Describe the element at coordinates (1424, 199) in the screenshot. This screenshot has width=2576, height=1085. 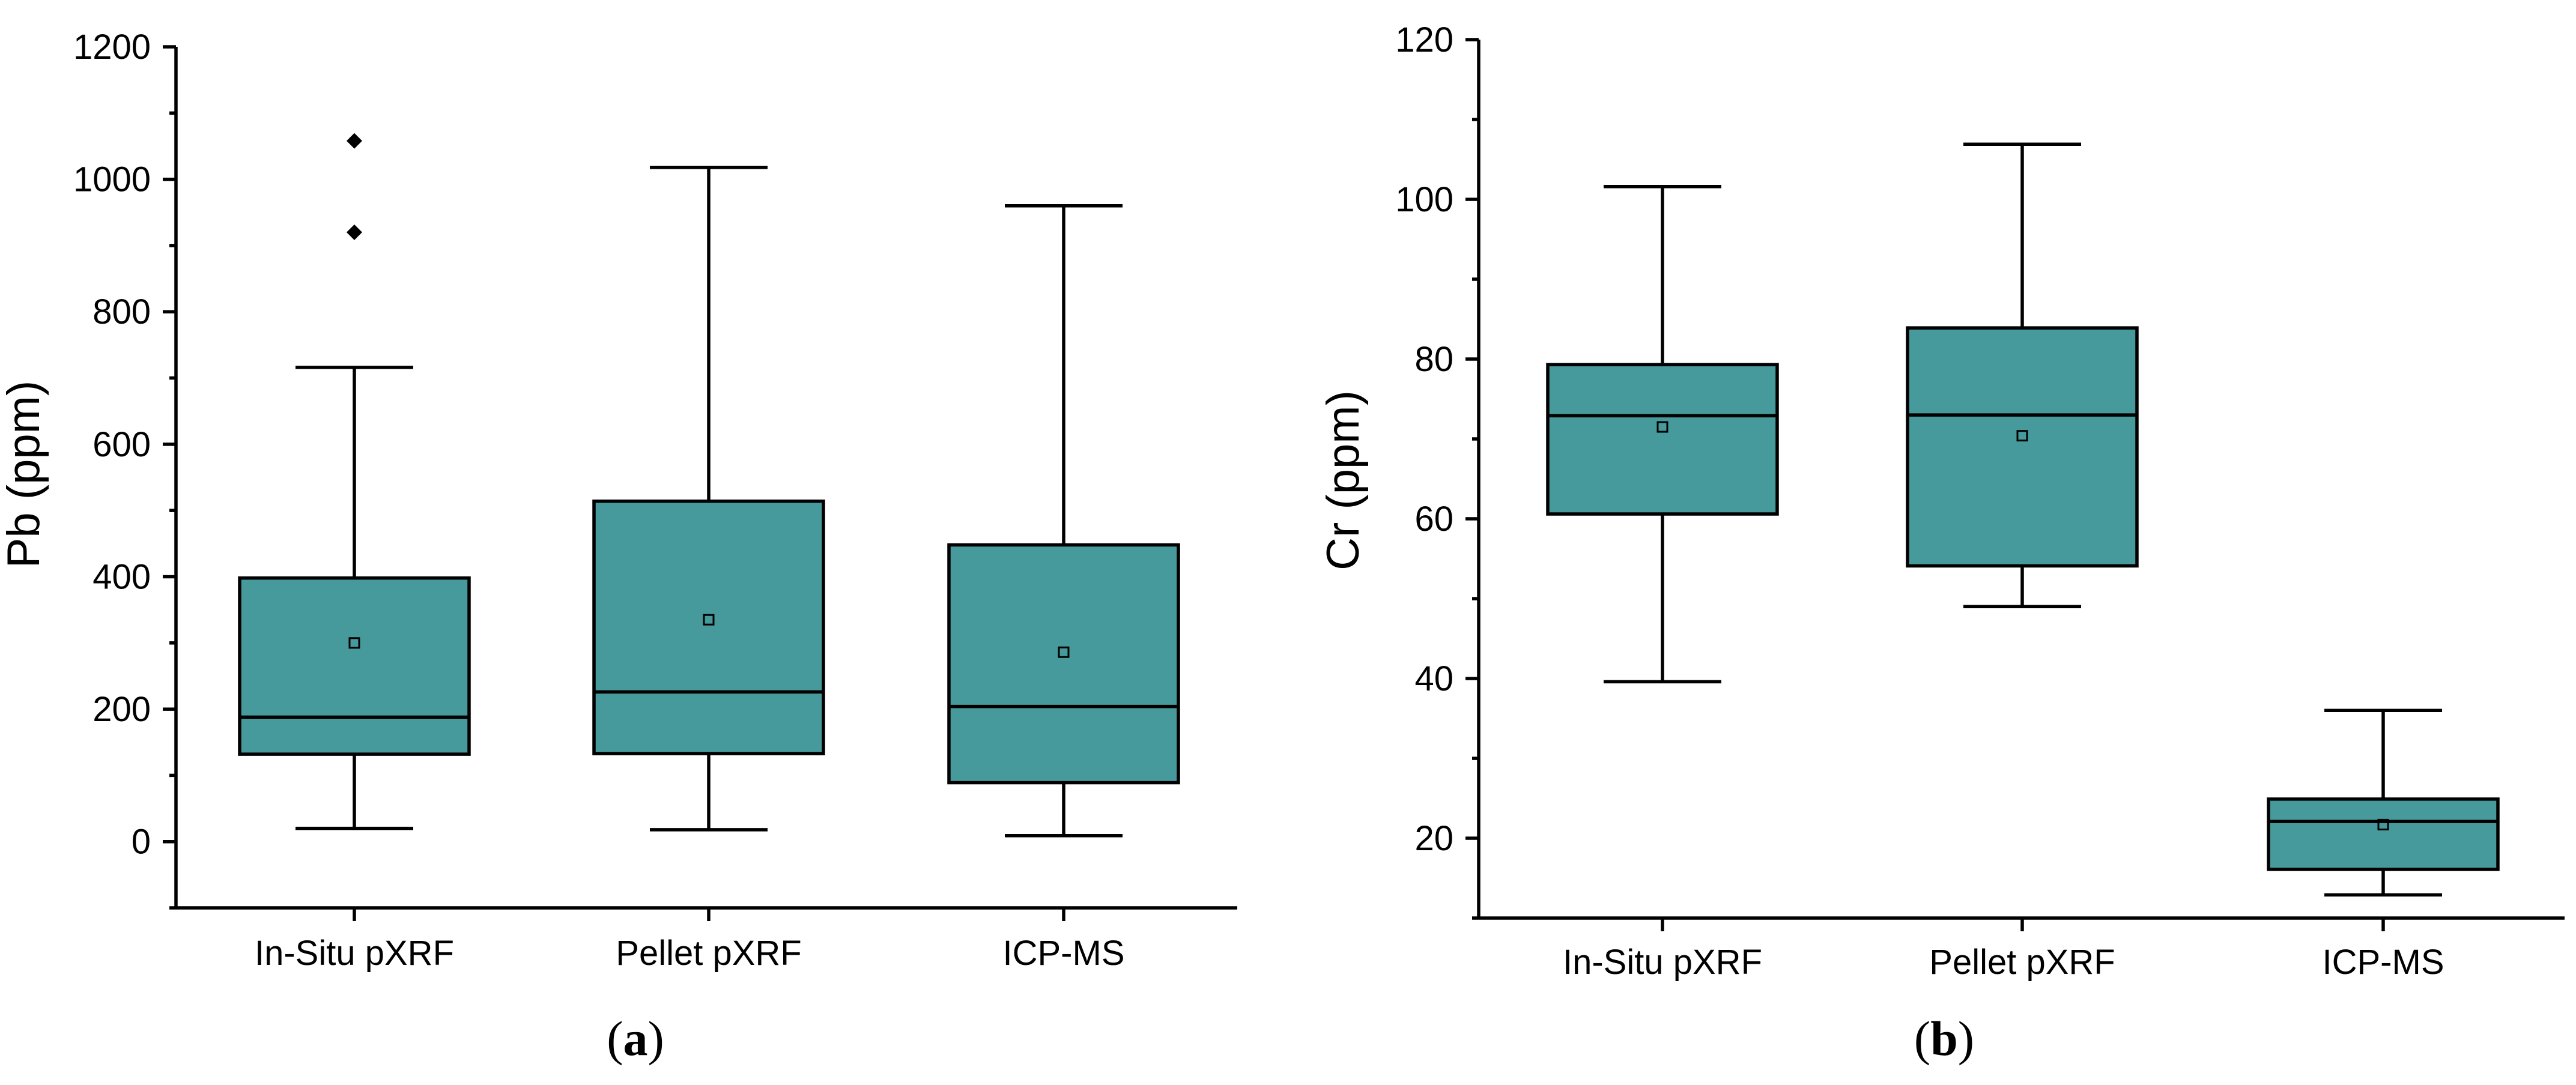
I see `y-tick-label: 100` at that location.